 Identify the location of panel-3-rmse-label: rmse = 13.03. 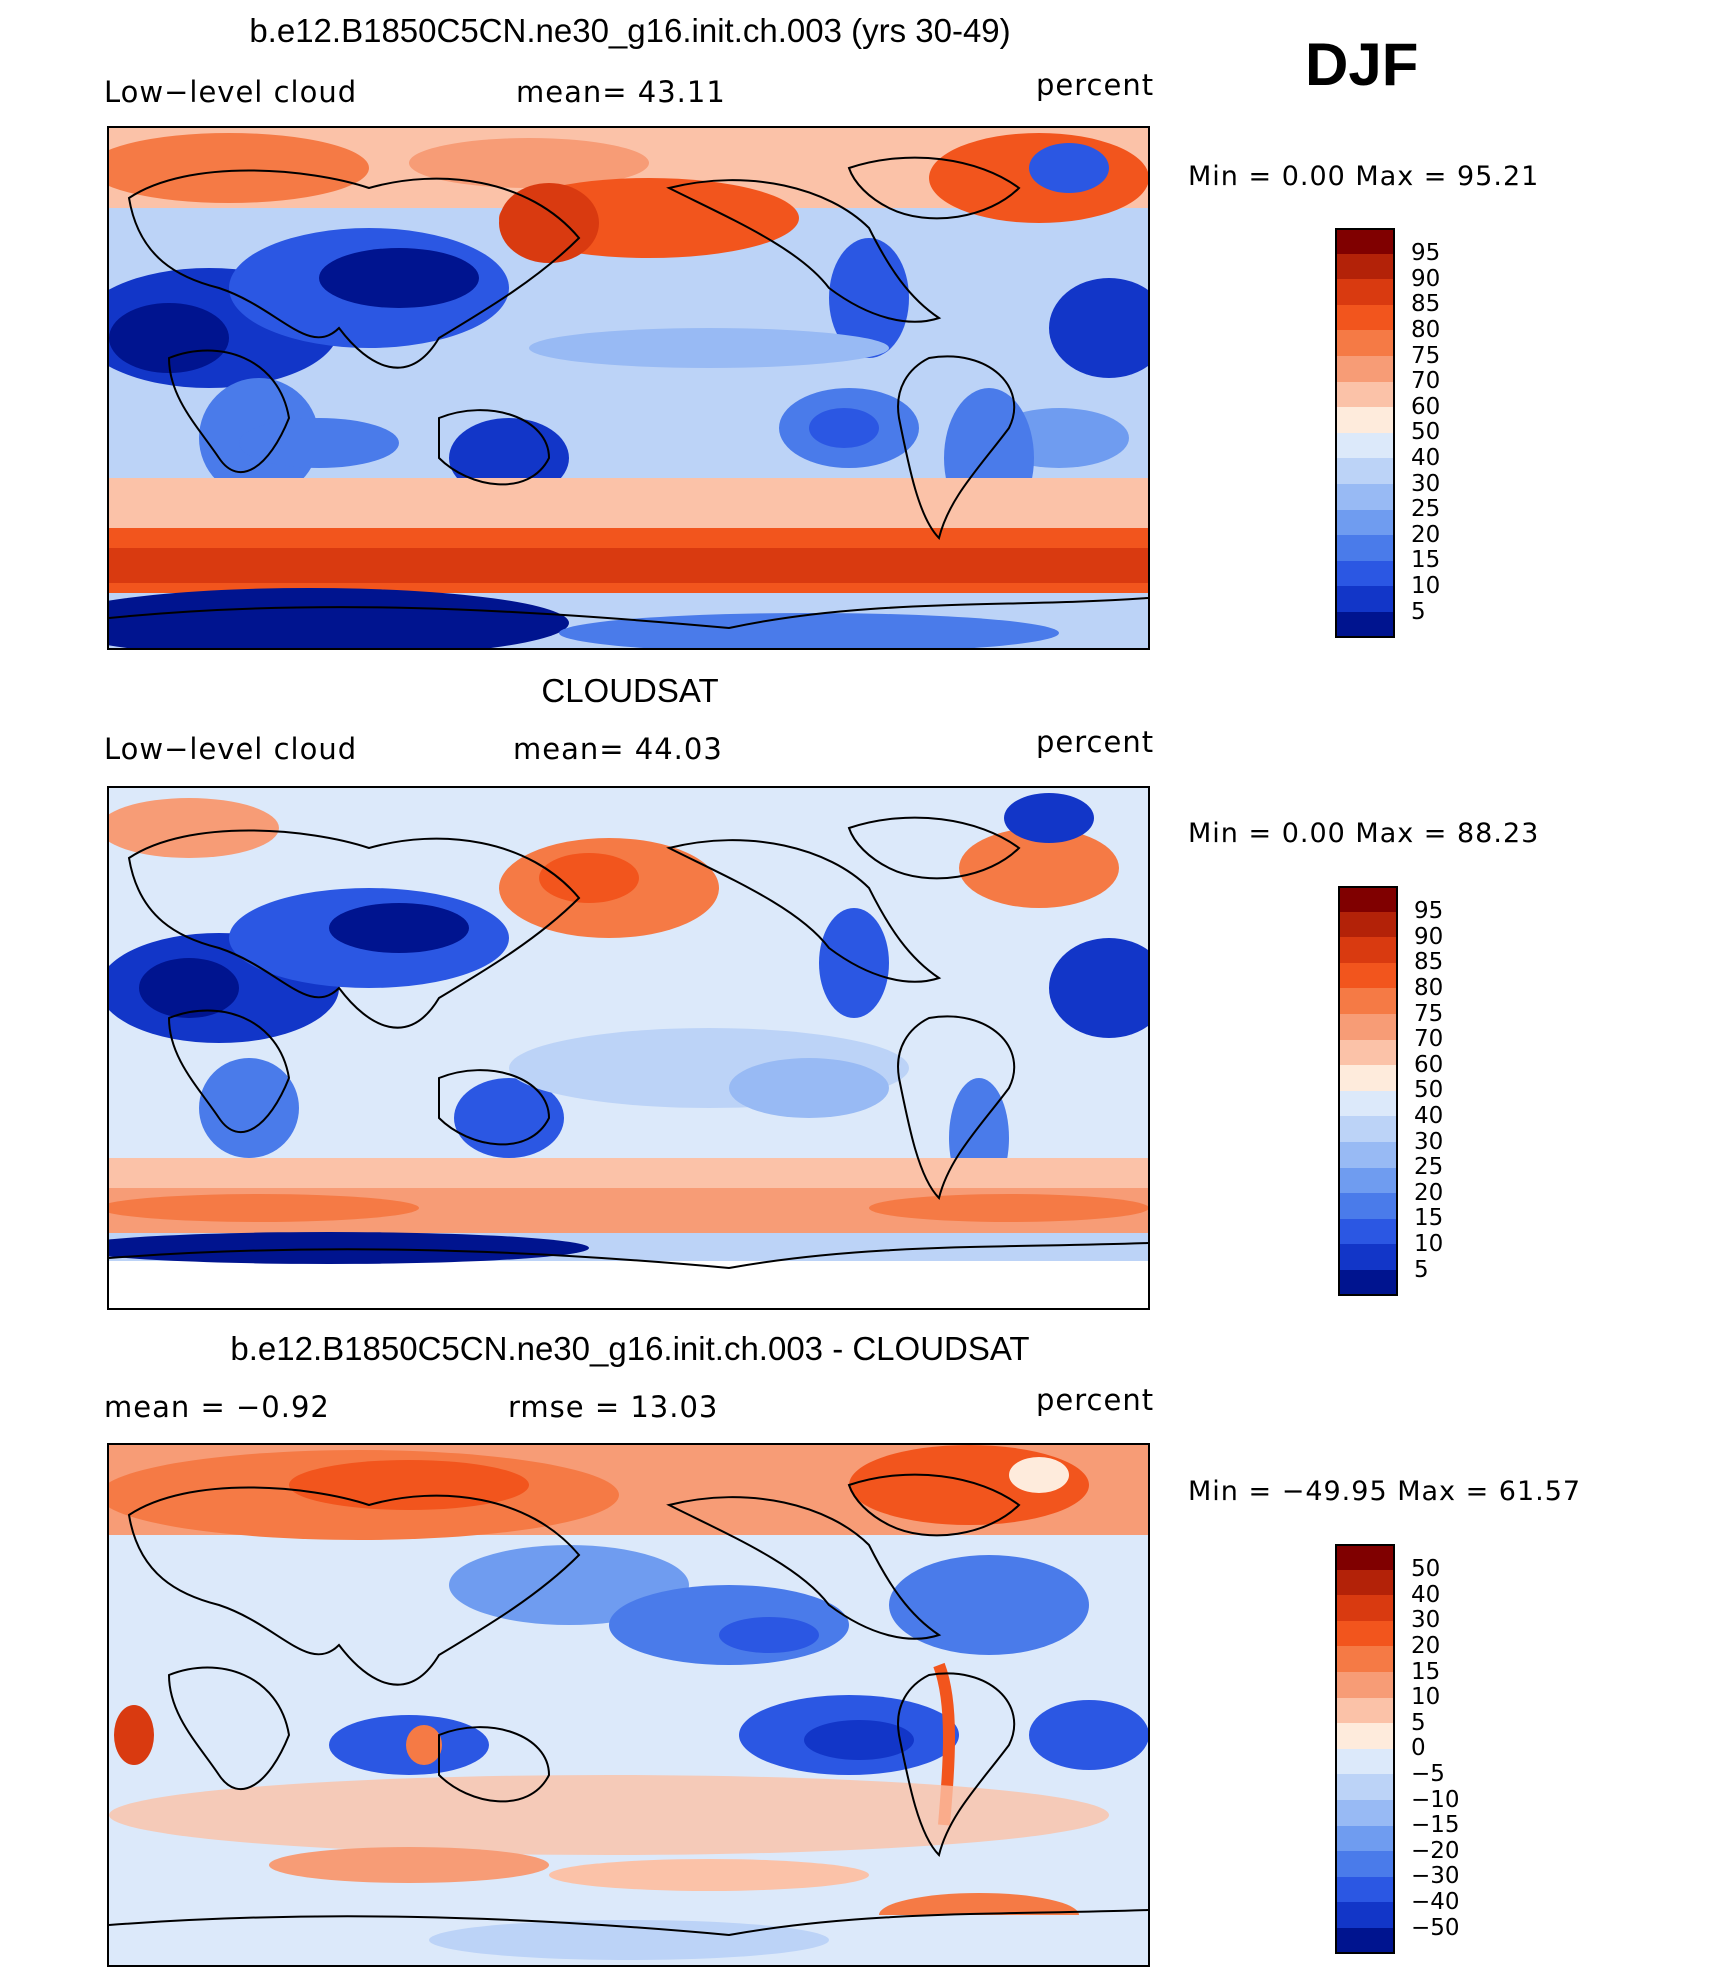
(613, 1407).